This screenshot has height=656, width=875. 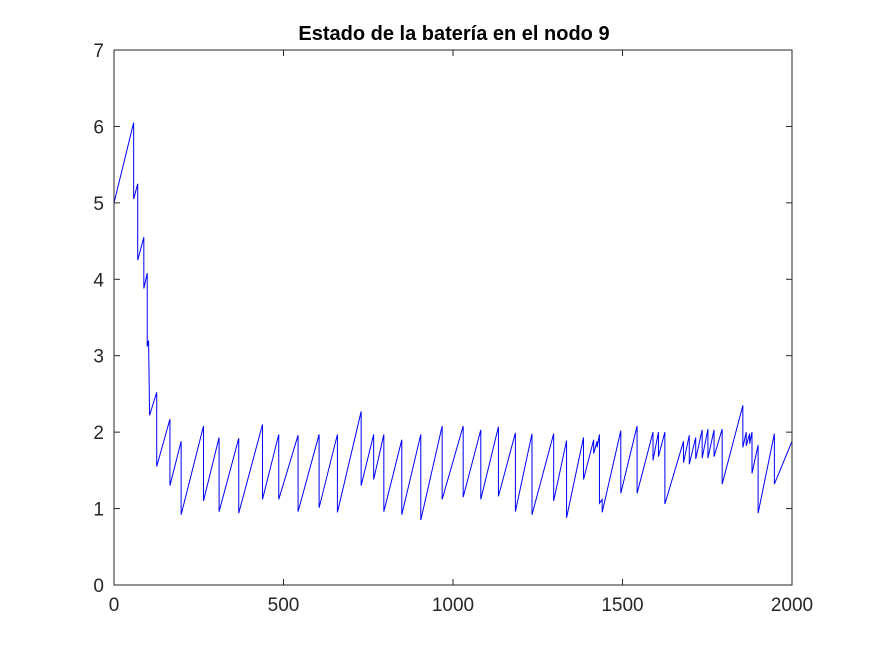 I want to click on x-tick-label: 1500, so click(x=622, y=605).